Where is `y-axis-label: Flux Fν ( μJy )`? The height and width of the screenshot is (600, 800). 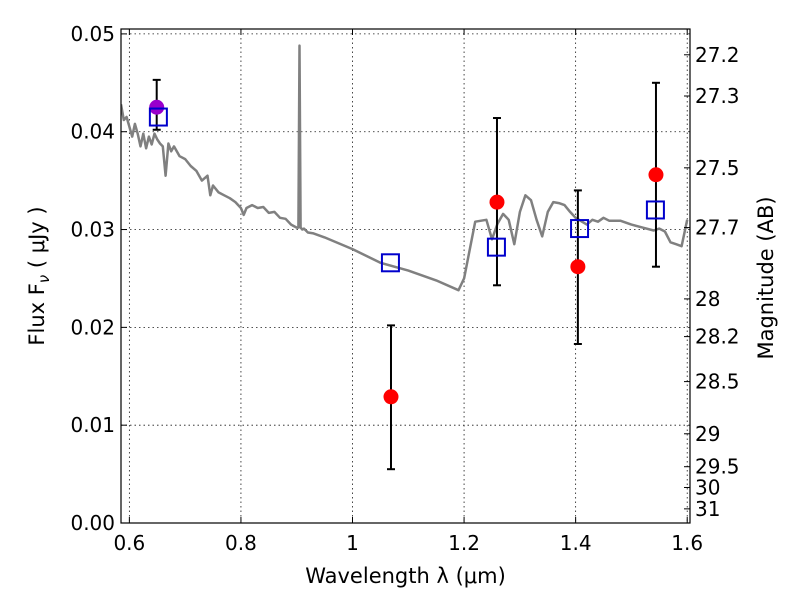
y-axis-label: Flux Fν ( μJy ) is located at coordinates (39, 275).